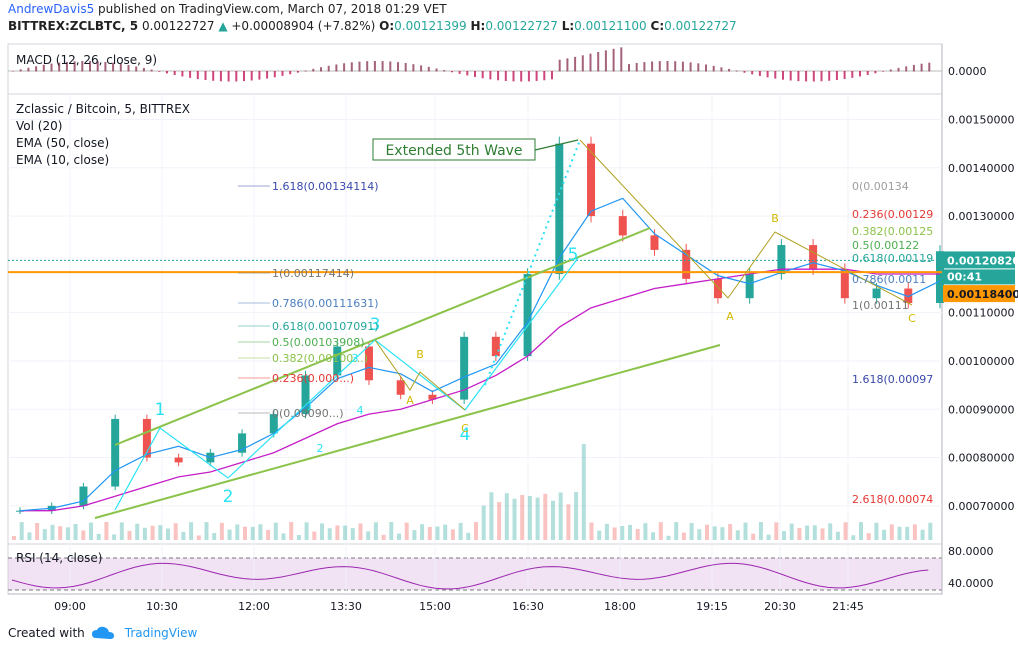 Image resolution: width=1018 pixels, height=652 pixels. Describe the element at coordinates (103, 109) in the screenshot. I see `main-title: Zclassic / Bitcoin, 5, BITTREX` at that location.